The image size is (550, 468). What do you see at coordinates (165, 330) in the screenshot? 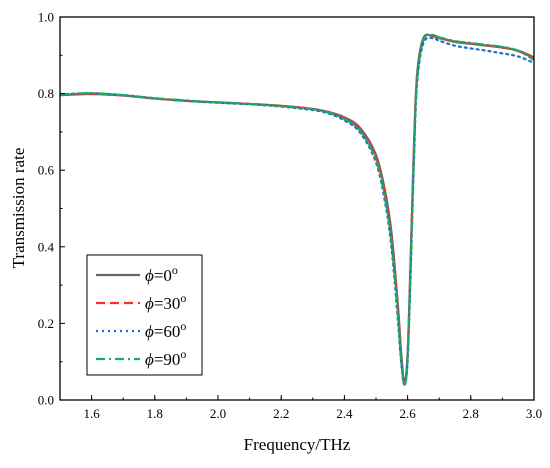
I see `legend-label-2: ϕ=60o` at bounding box center [165, 330].